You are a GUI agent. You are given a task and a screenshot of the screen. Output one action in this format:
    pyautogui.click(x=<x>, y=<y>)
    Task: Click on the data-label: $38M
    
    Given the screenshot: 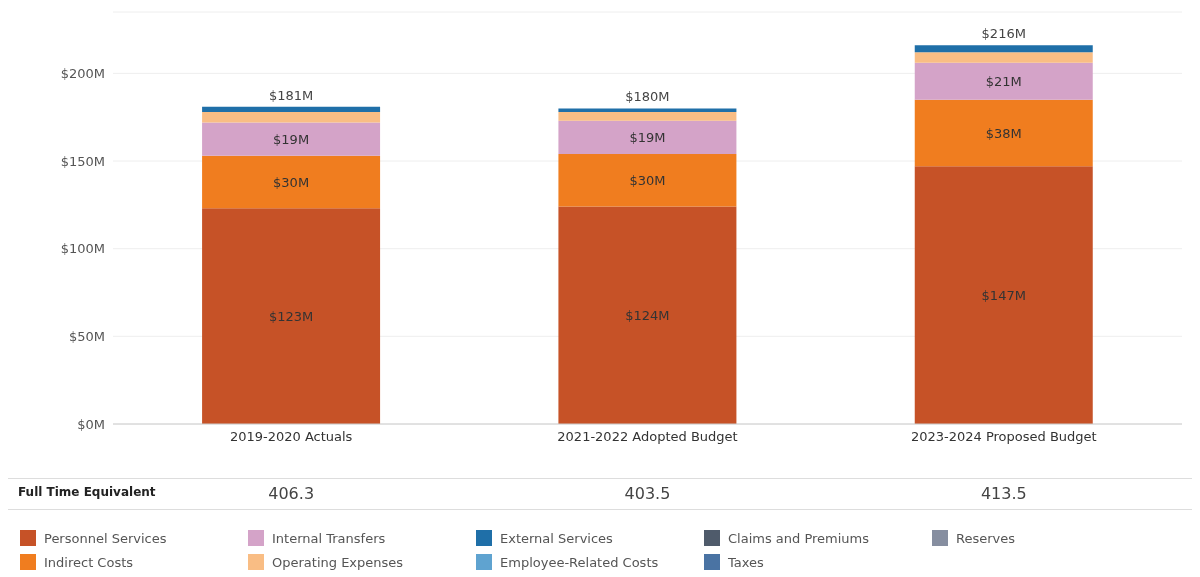 What is the action you would take?
    pyautogui.click(x=1003, y=133)
    